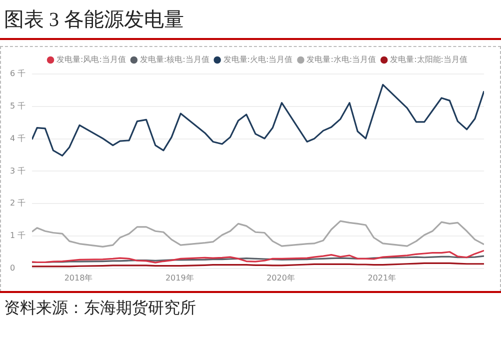 The width and height of the screenshot is (501, 356). Describe the element at coordinates (18, 73) in the screenshot. I see `y-tick-label: 6 千` at that location.